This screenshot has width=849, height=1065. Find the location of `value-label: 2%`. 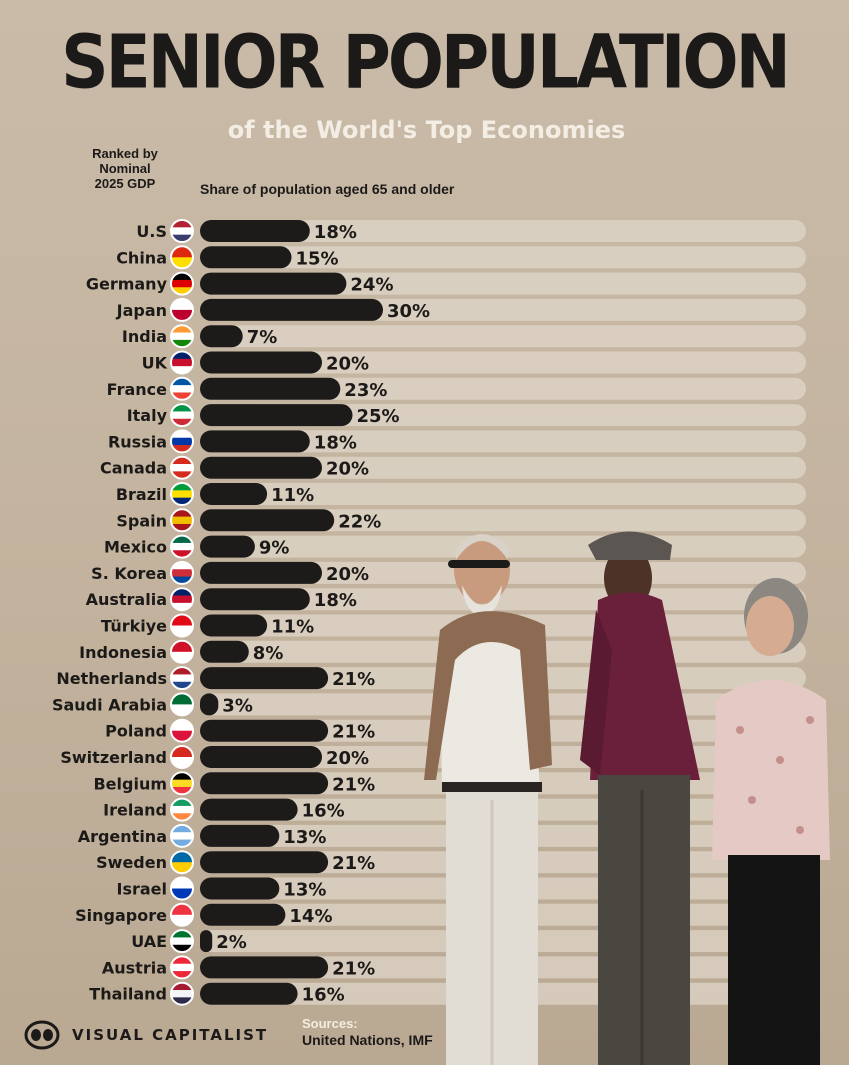

value-label: 2% is located at coordinates (231, 942).